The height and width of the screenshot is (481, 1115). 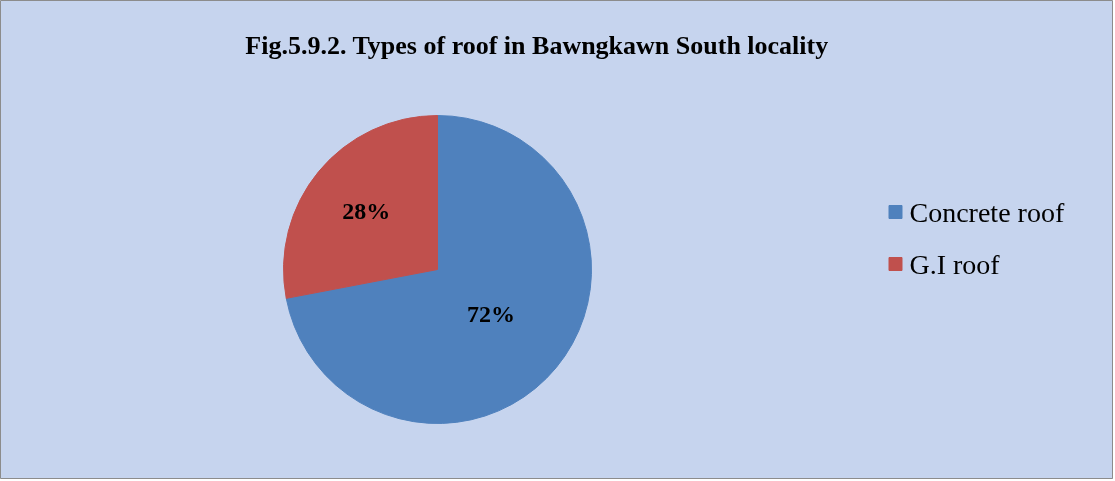 What do you see at coordinates (987, 212) in the screenshot?
I see `legend-label: Concrete roof` at bounding box center [987, 212].